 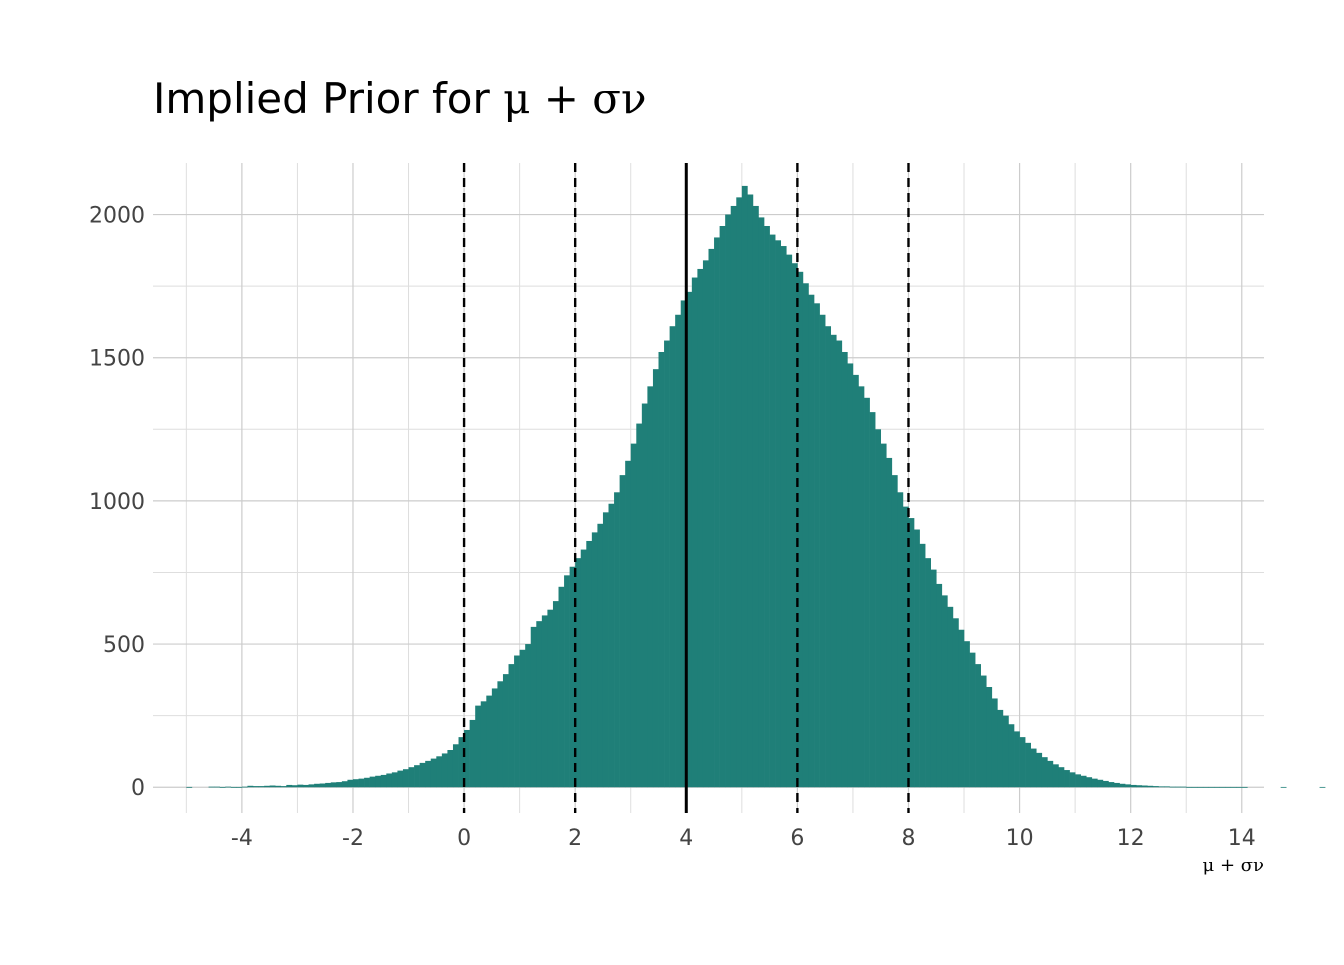 What do you see at coordinates (400, 98) in the screenshot?
I see `chart-title: Implied Prior for μ + σν` at bounding box center [400, 98].